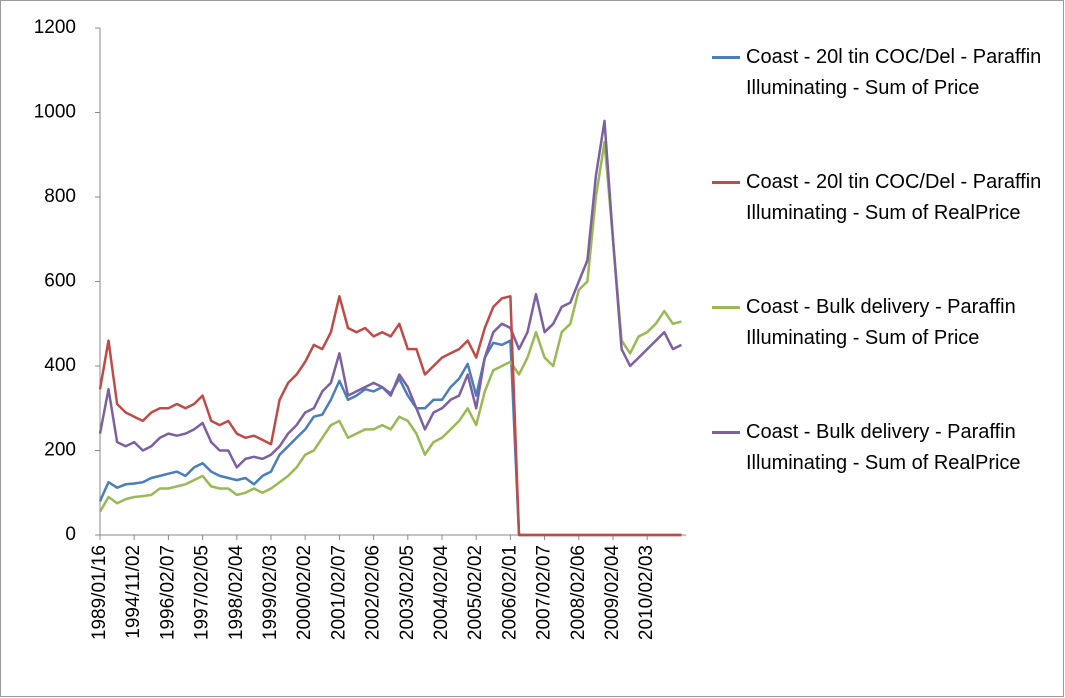  What do you see at coordinates (60, 450) in the screenshot?
I see `y-tick-label: 200` at bounding box center [60, 450].